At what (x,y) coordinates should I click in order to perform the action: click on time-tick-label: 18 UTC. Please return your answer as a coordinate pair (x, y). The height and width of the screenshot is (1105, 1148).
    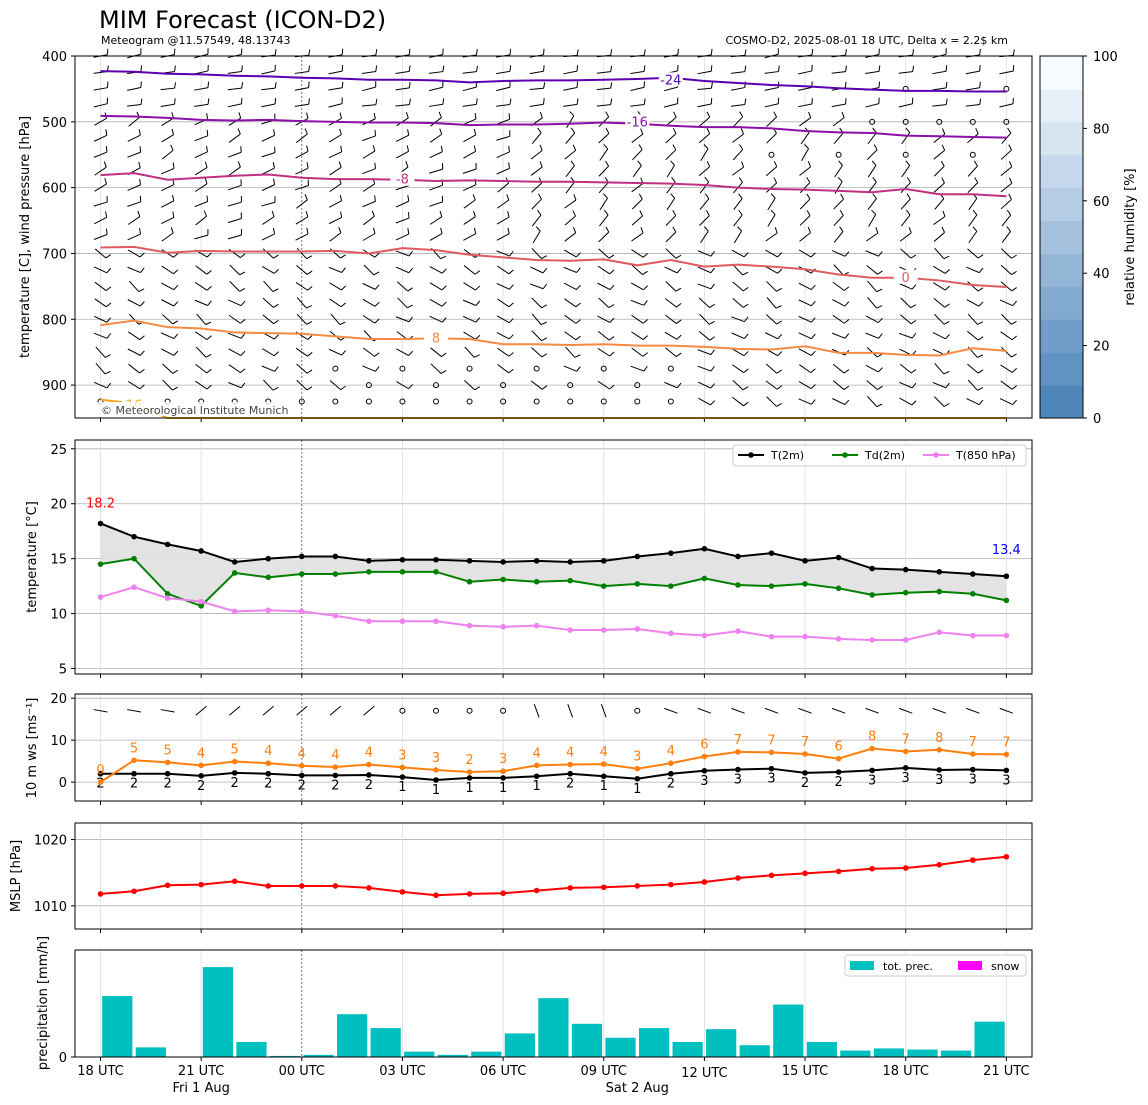
    Looking at the image, I should click on (905, 1071).